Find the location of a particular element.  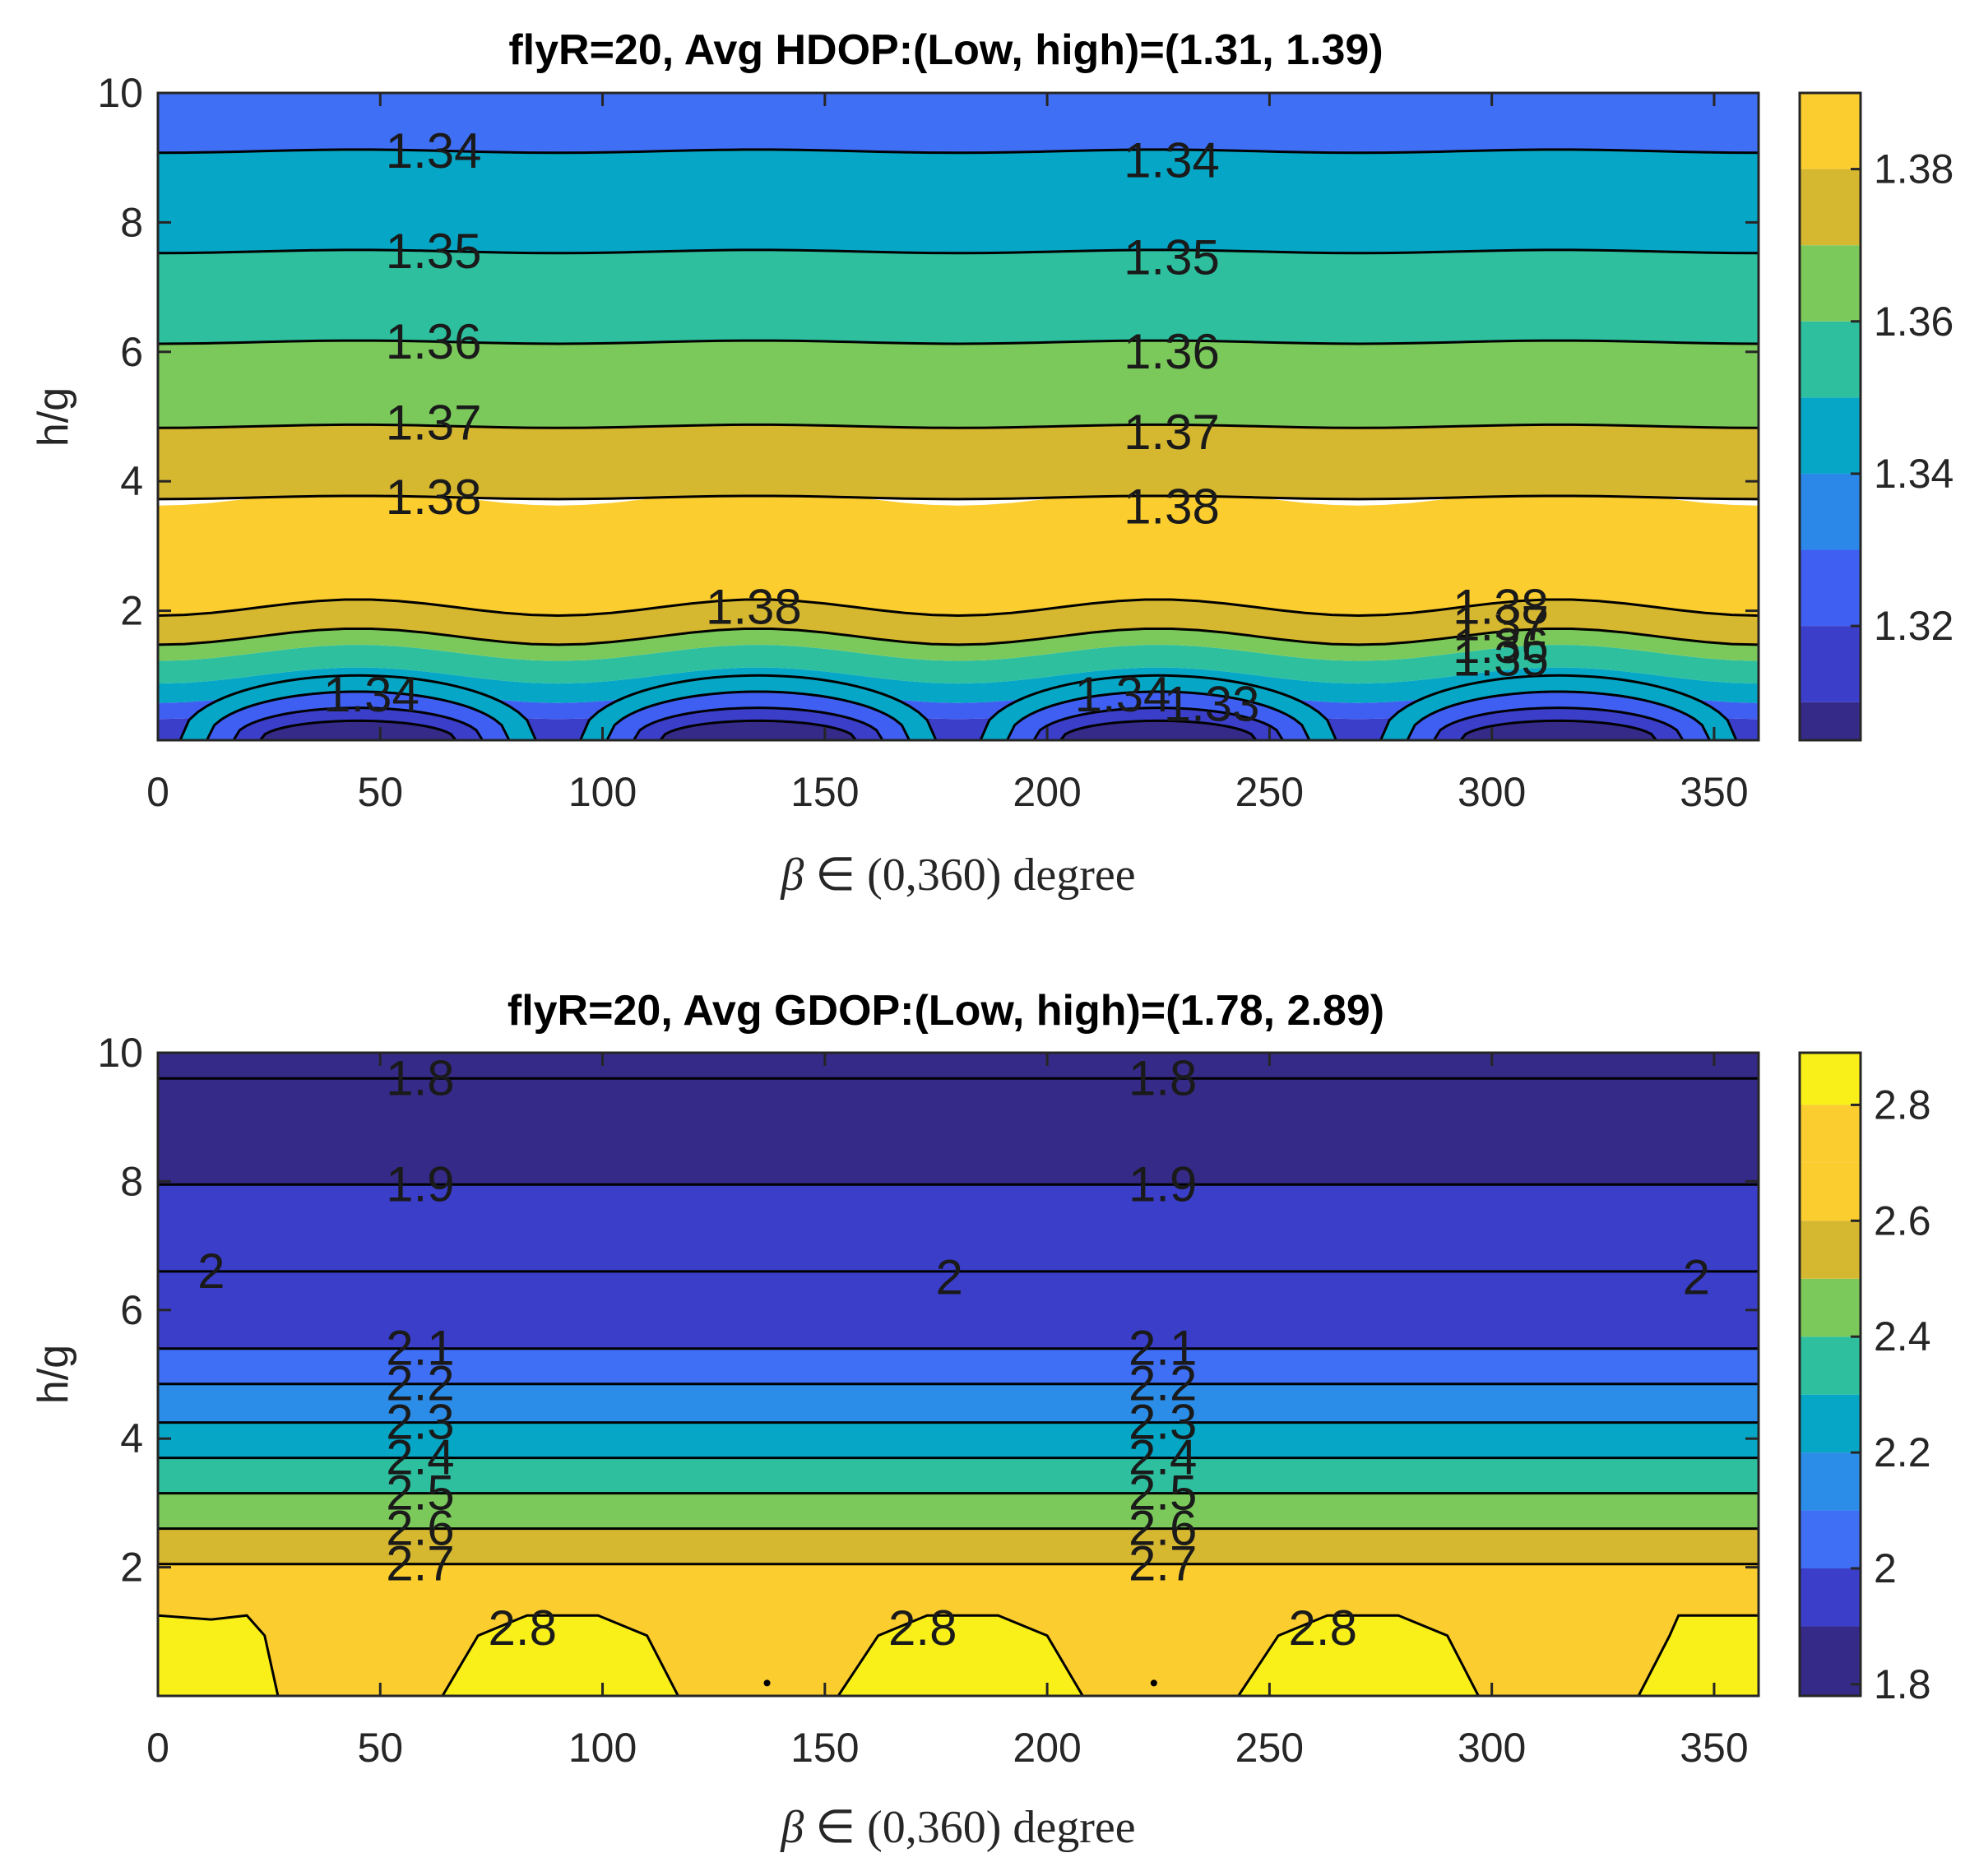

gdop-colorbar: 1.8 2 2.2 2.4 2.6 2.8 is located at coordinates (1864, 1379).